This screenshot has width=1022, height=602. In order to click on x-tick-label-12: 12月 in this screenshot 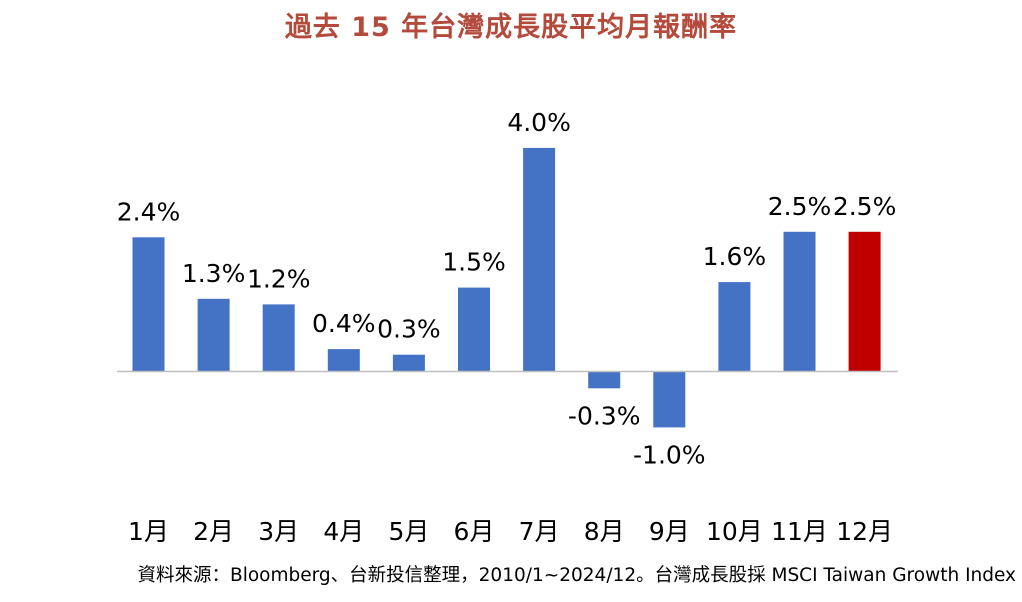, I will do `click(864, 531)`.